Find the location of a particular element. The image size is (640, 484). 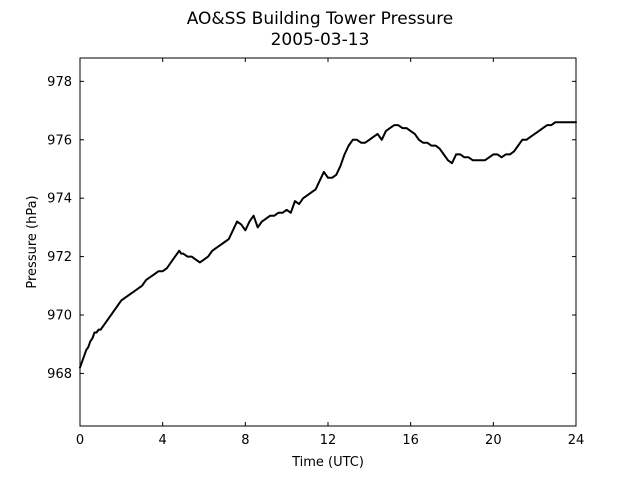

y-tick-label-5: 978 is located at coordinates (59, 82).